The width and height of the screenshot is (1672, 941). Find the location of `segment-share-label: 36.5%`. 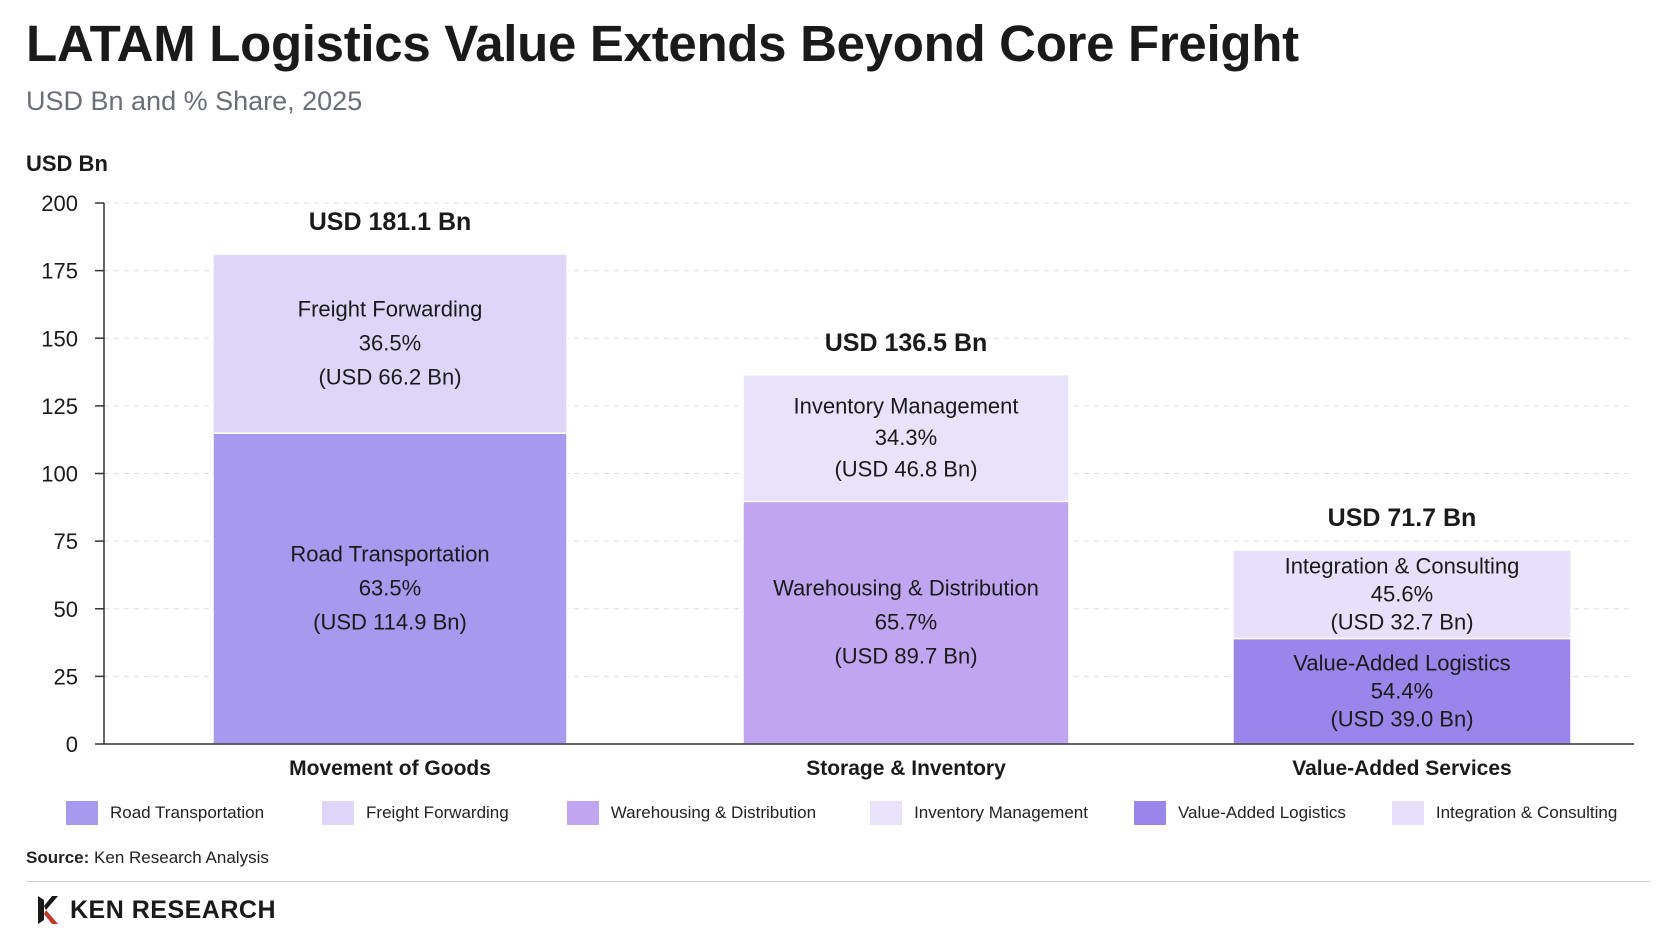

segment-share-label: 36.5% is located at coordinates (390, 343).